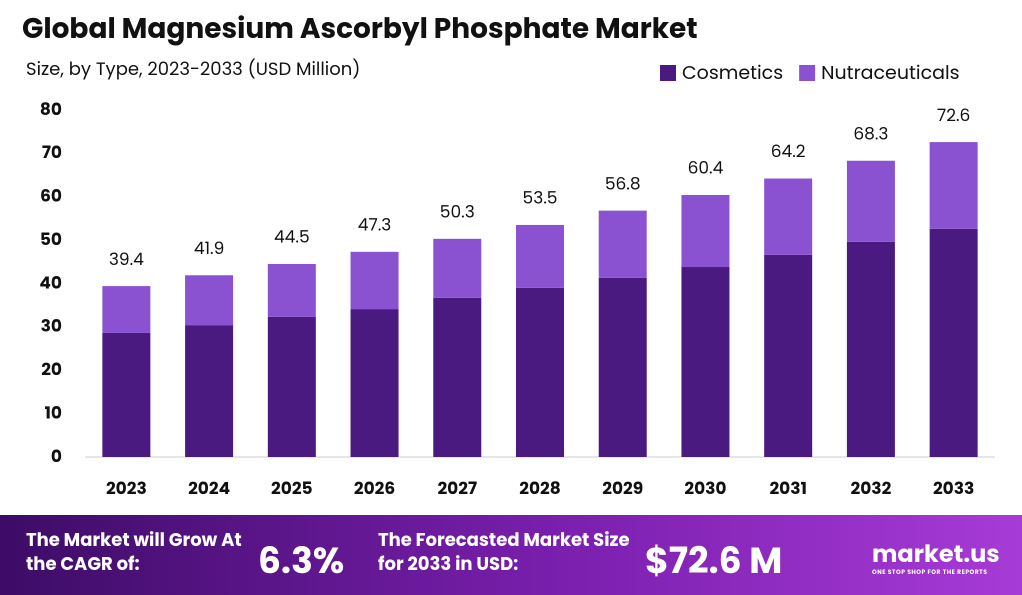 The height and width of the screenshot is (595, 1022). I want to click on x-tick-label: 2032, so click(871, 488).